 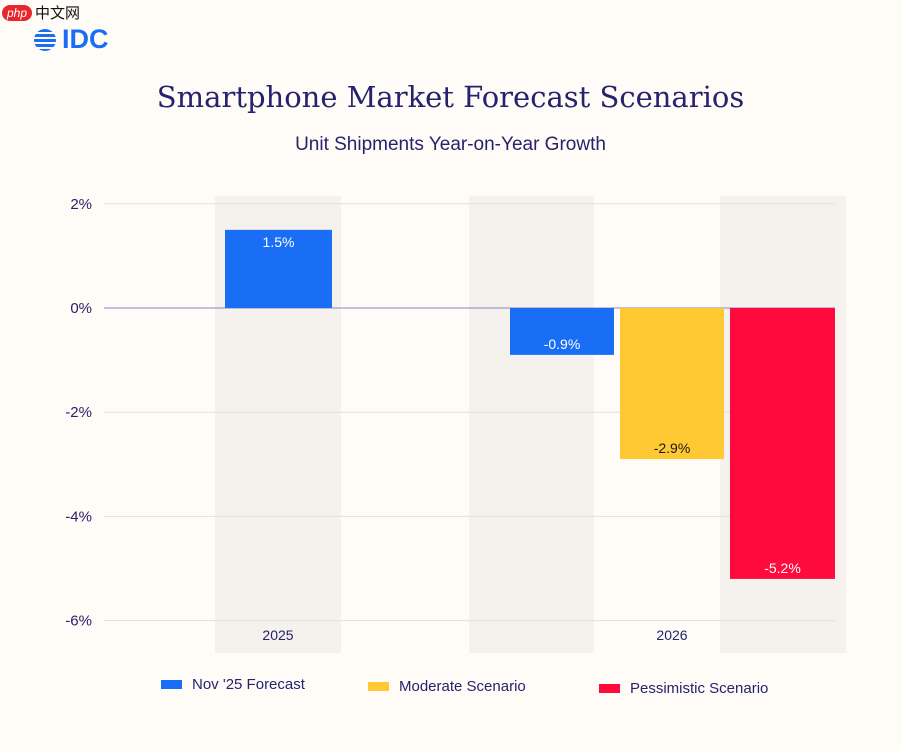 What do you see at coordinates (672, 448) in the screenshot?
I see `data-label: -2.9%` at bounding box center [672, 448].